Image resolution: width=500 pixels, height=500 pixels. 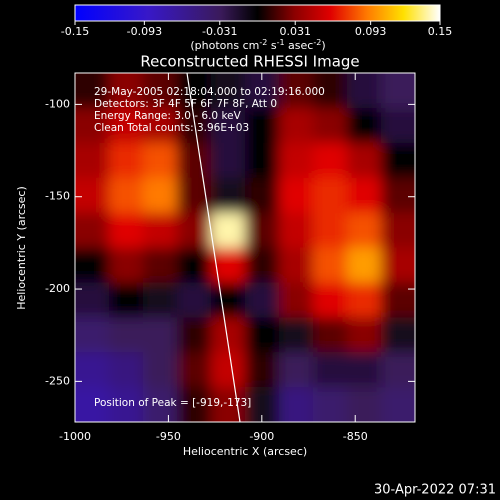 I want to click on y-tick-label: -100, so click(x=57, y=103).